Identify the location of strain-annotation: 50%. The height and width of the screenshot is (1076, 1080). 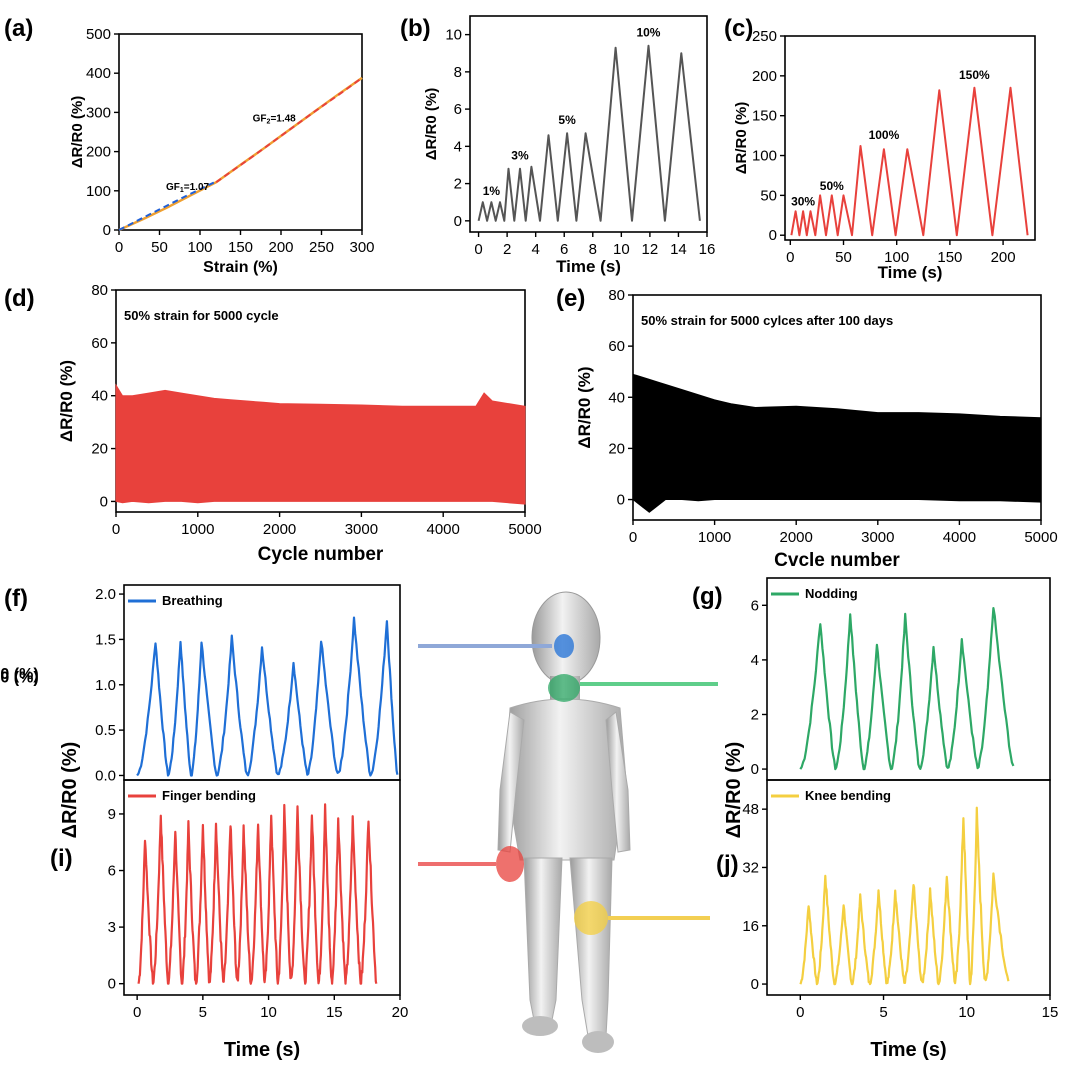
(832, 186).